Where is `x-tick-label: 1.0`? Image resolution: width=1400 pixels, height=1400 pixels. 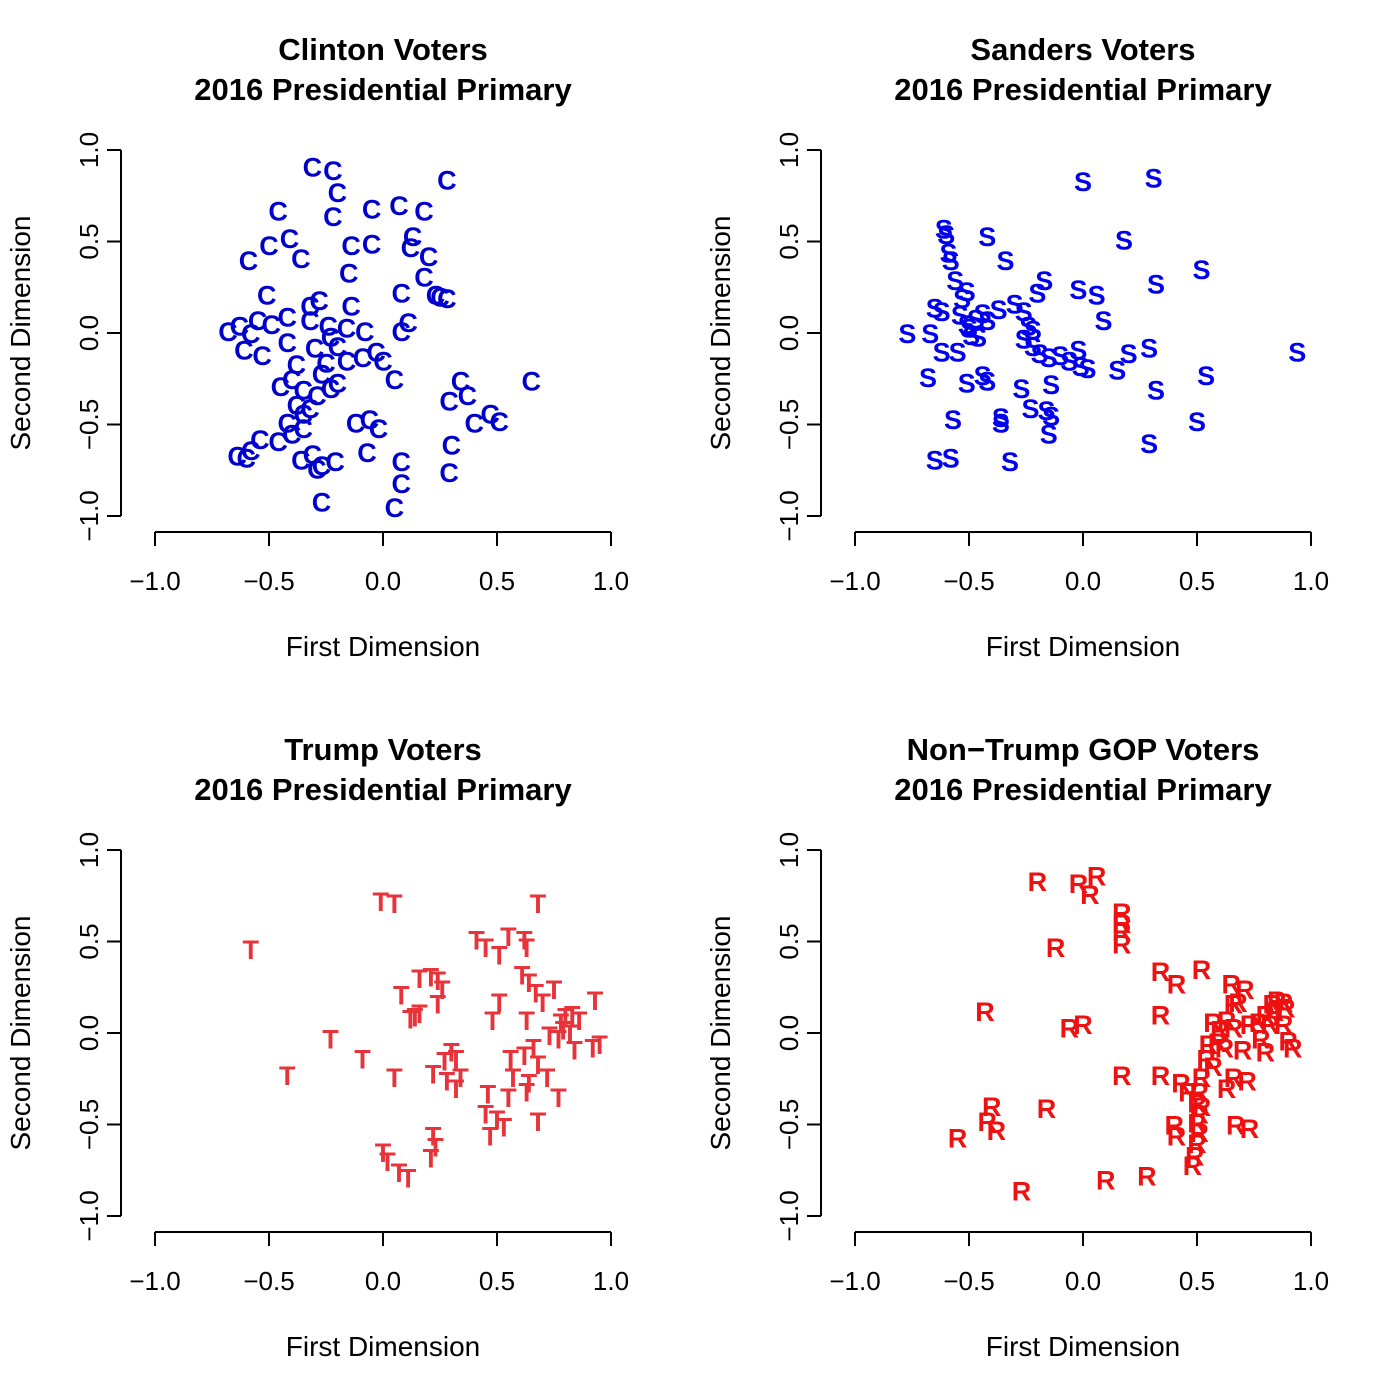 x-tick-label: 1.0 is located at coordinates (1311, 581).